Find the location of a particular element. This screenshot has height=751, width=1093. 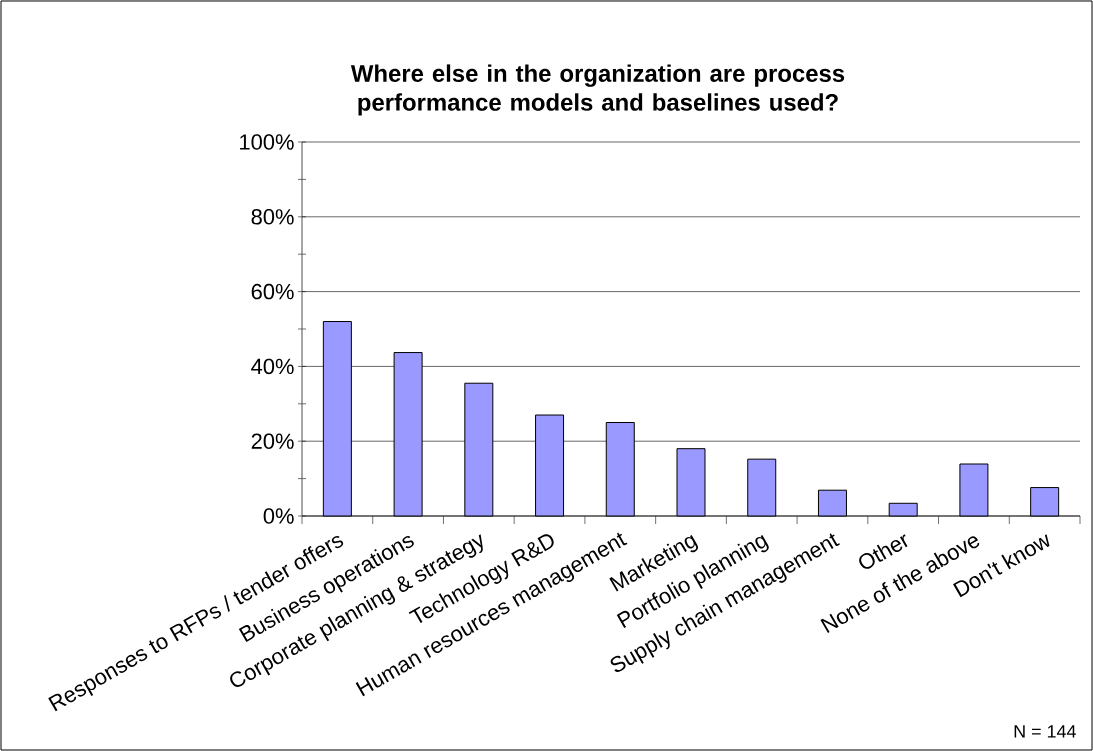

text: N = 144 is located at coordinates (1045, 731).